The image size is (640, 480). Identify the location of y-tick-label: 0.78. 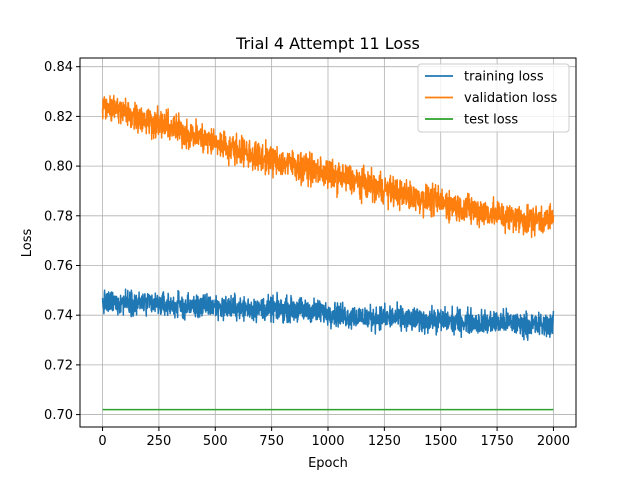
(58, 216).